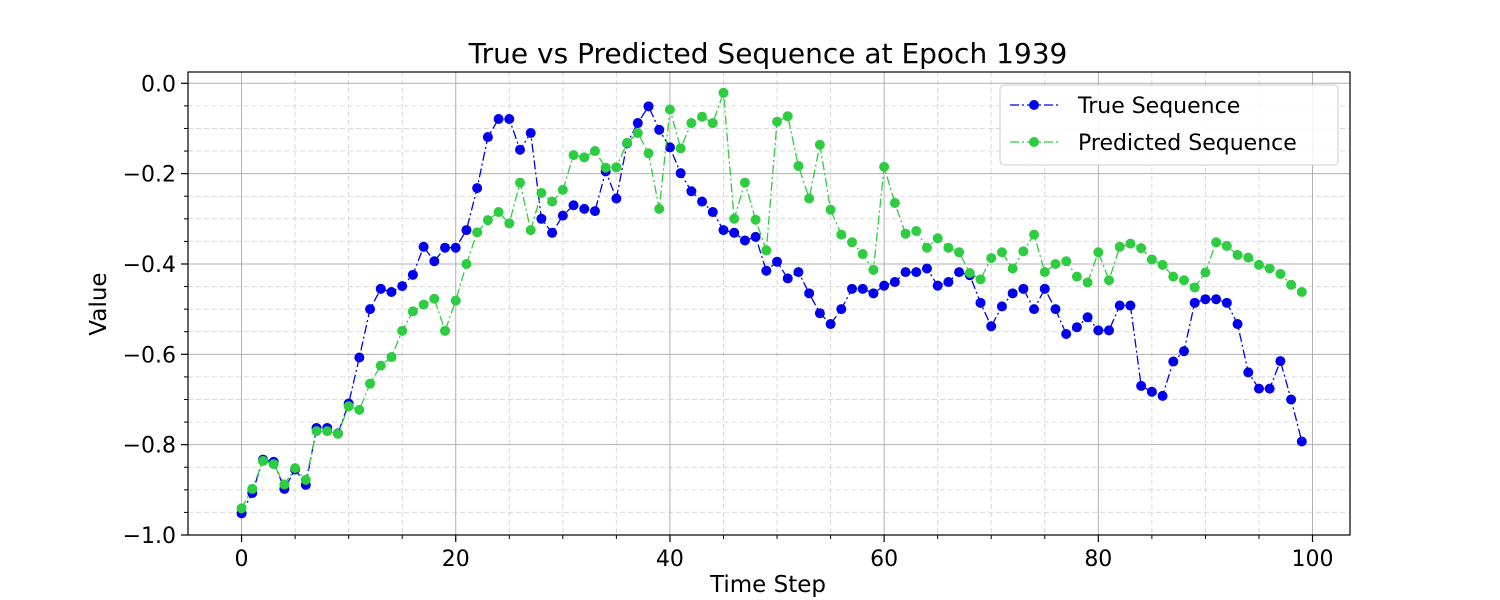 This screenshot has width=1500, height=600. Describe the element at coordinates (149, 265) in the screenshot. I see `y-tick-label: −0.4` at that location.